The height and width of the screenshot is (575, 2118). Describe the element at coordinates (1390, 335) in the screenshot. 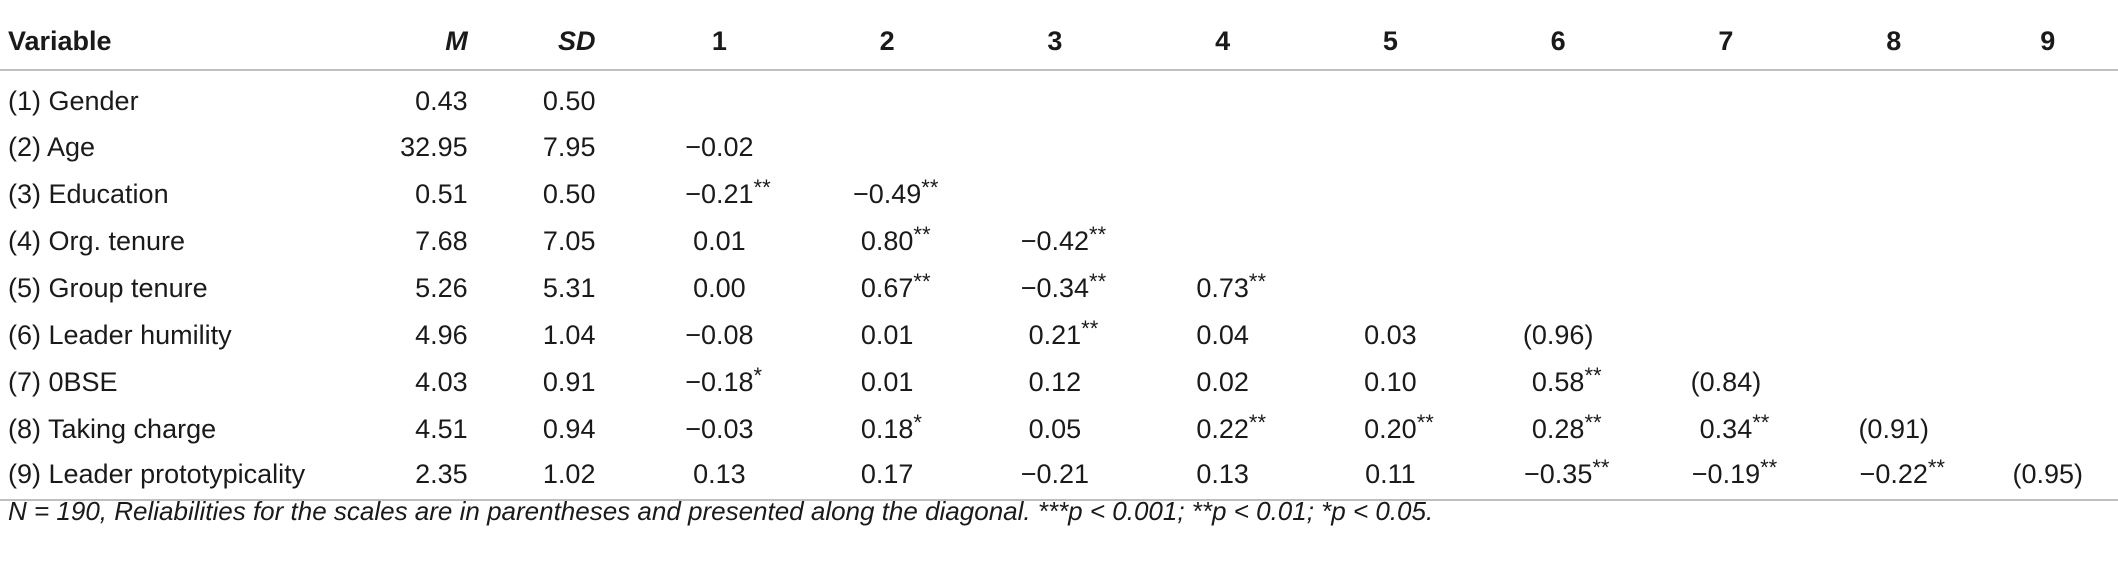

I see `correlation-value: 0.03` at that location.